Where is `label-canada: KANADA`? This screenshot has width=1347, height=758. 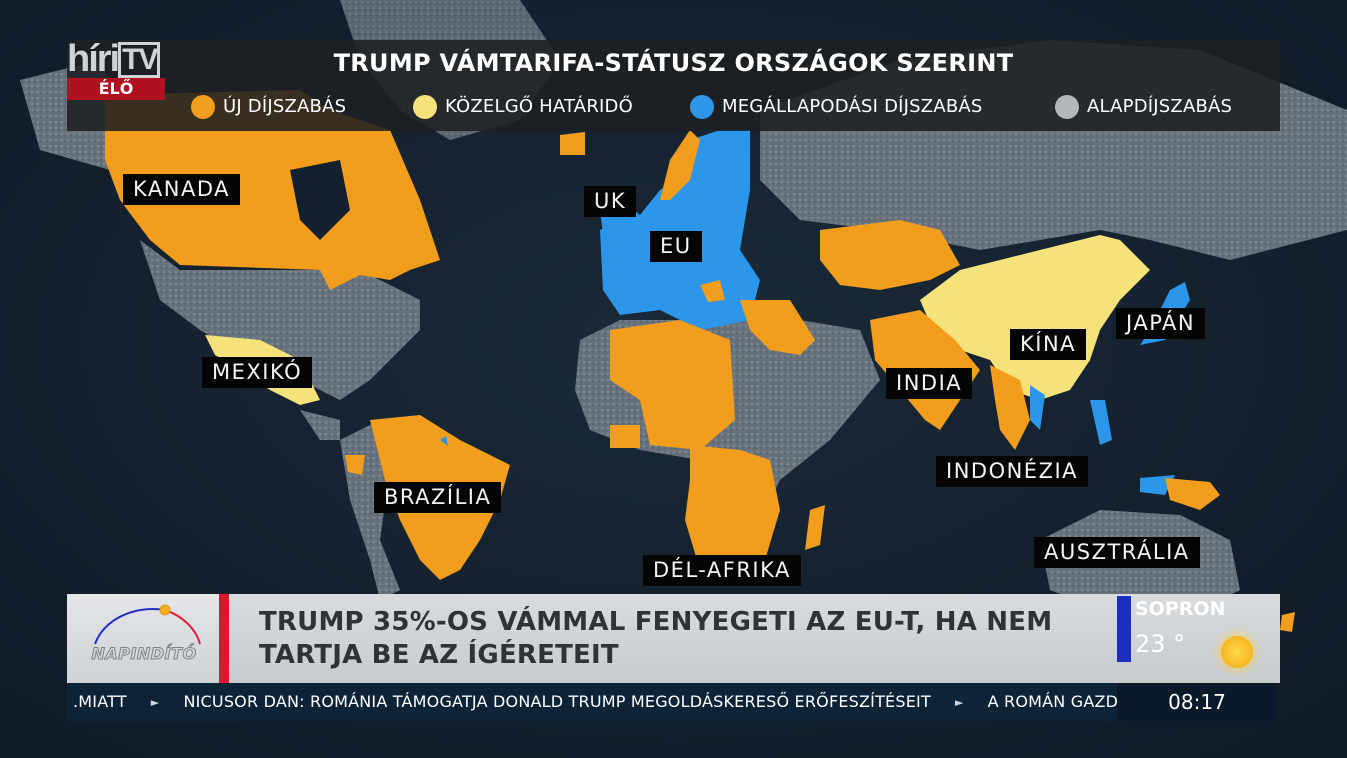
label-canada: KANADA is located at coordinates (182, 189).